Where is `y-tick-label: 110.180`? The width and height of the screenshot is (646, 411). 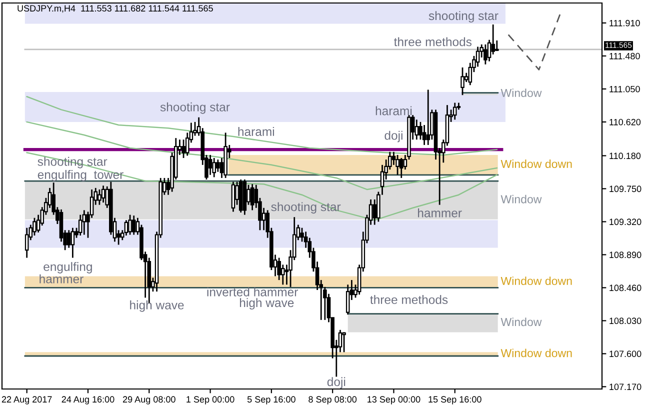 y-tick-label: 110.180 is located at coordinates (625, 156).